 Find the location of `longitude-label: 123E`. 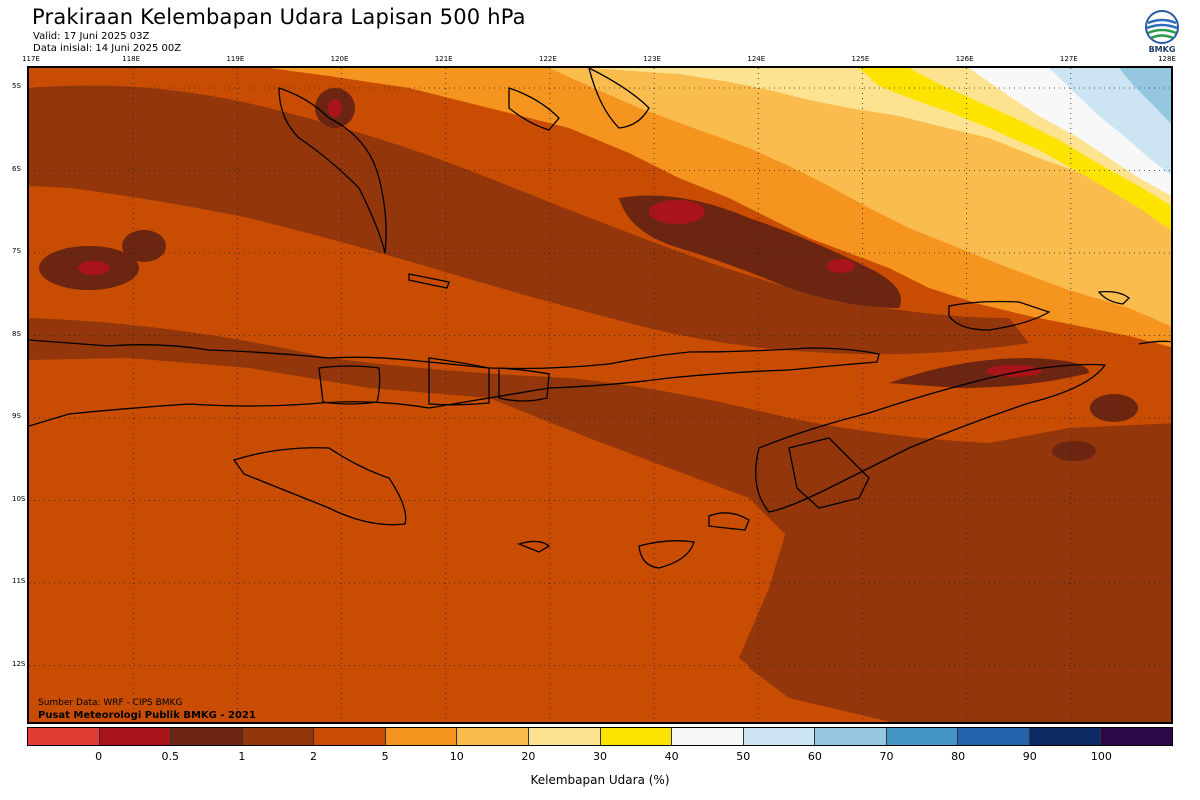

longitude-label: 123E is located at coordinates (652, 59).